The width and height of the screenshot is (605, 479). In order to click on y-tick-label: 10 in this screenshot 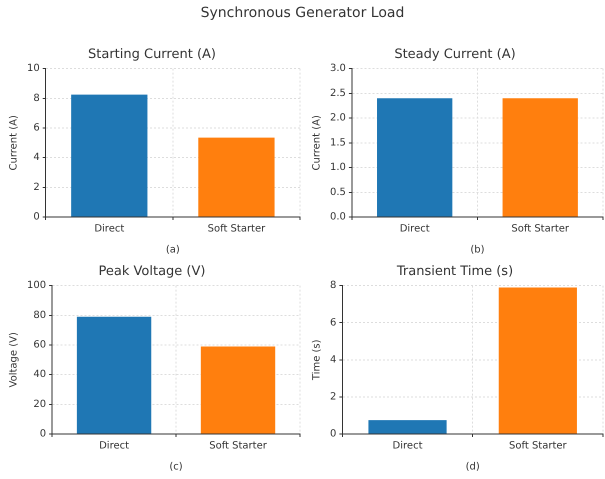, I will do `click(33, 68)`.